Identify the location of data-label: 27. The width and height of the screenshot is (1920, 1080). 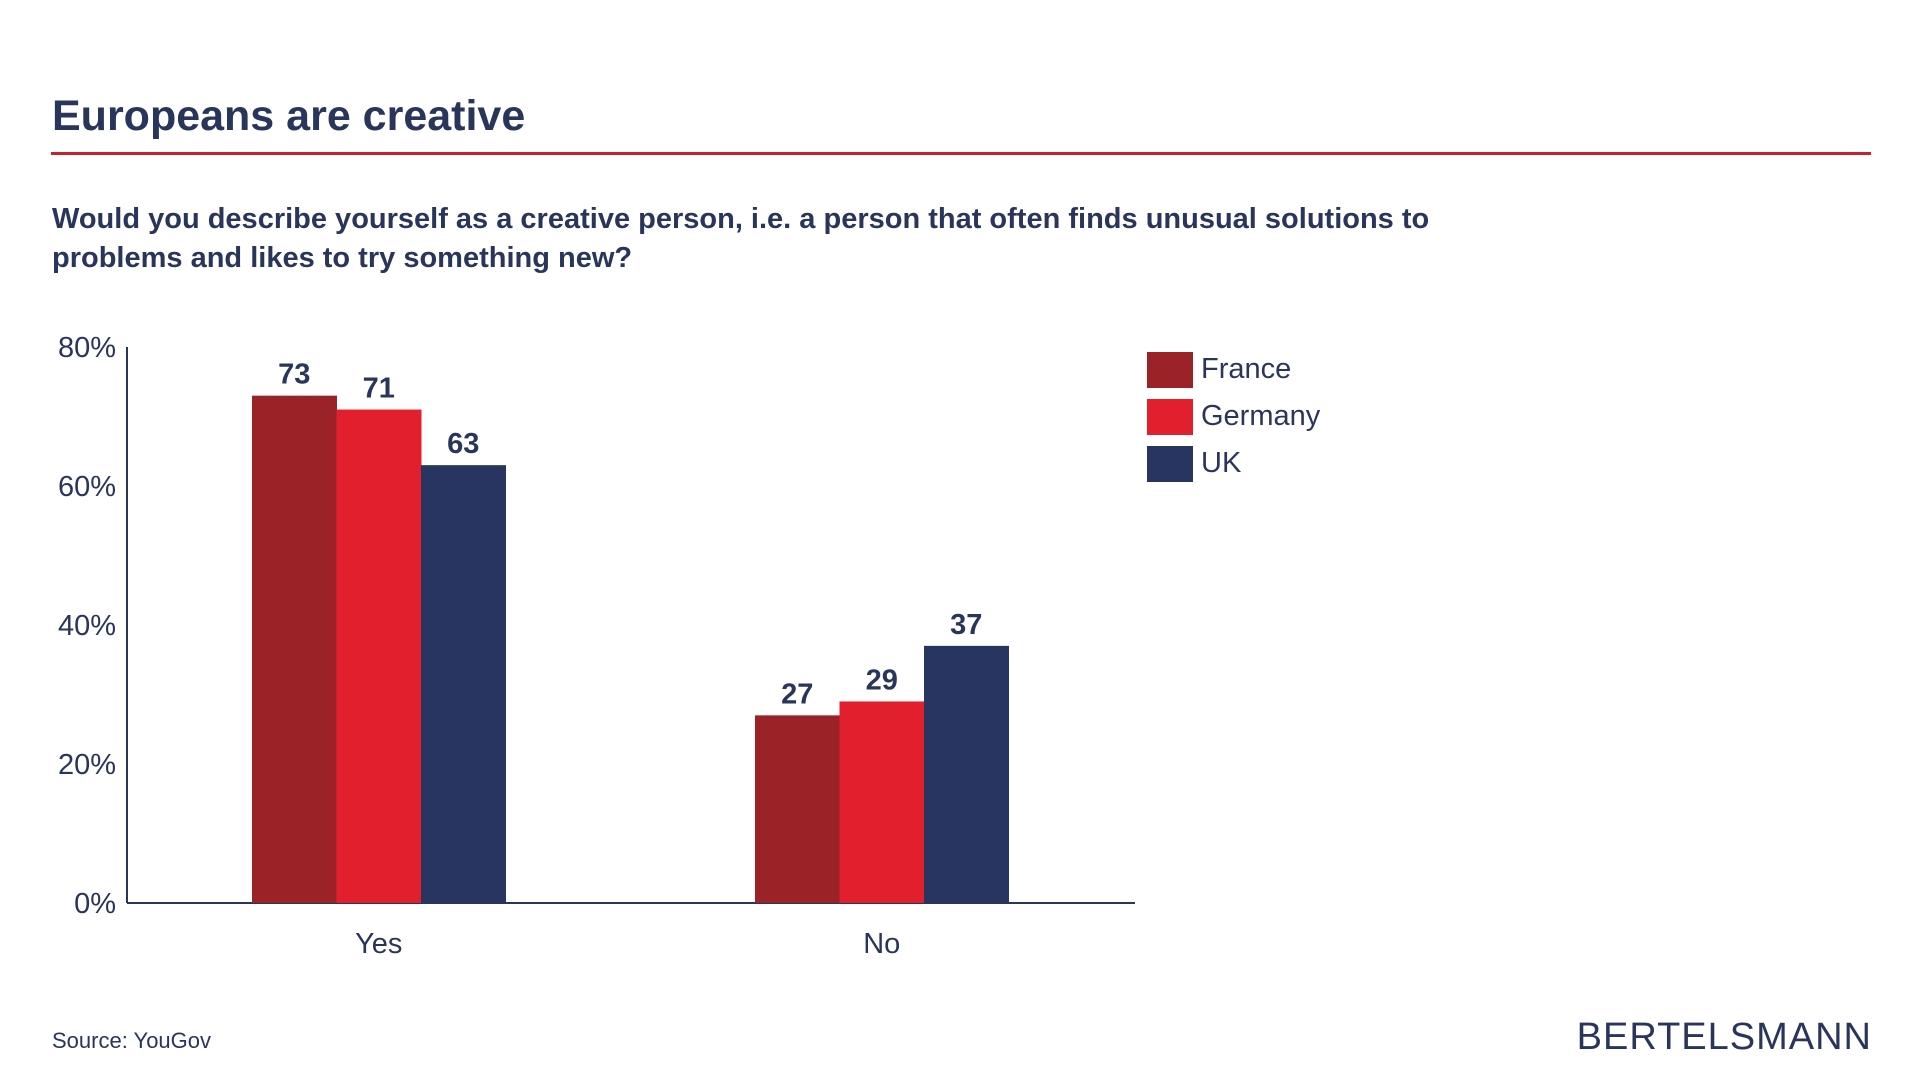
(797, 694).